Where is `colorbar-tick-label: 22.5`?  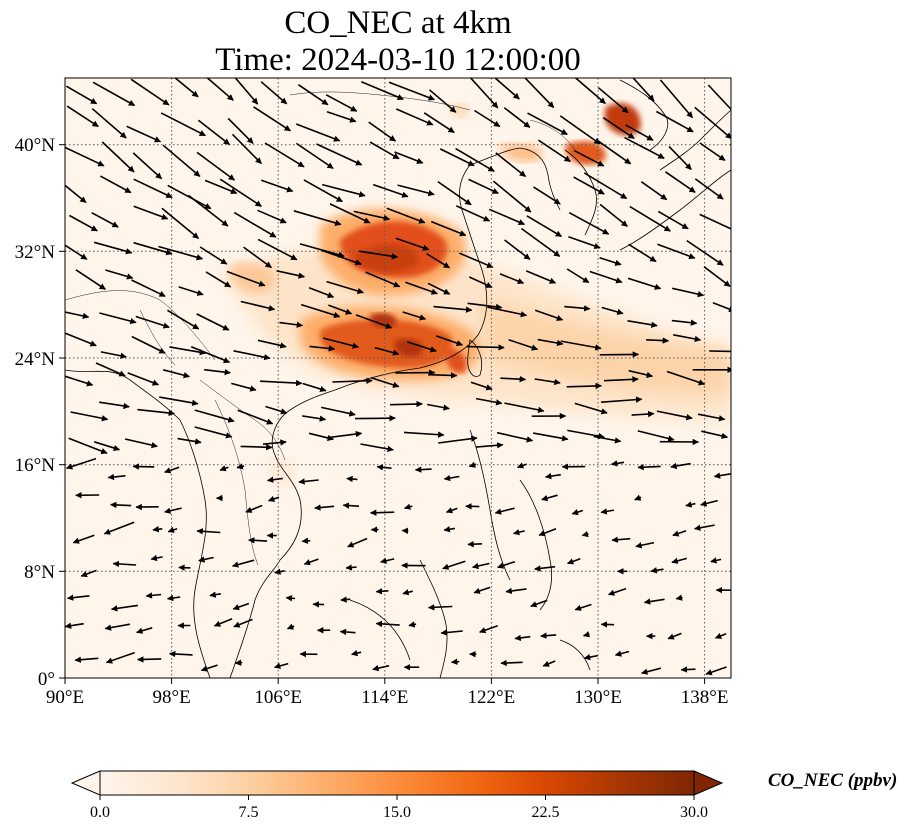
colorbar-tick-label: 22.5 is located at coordinates (545, 812).